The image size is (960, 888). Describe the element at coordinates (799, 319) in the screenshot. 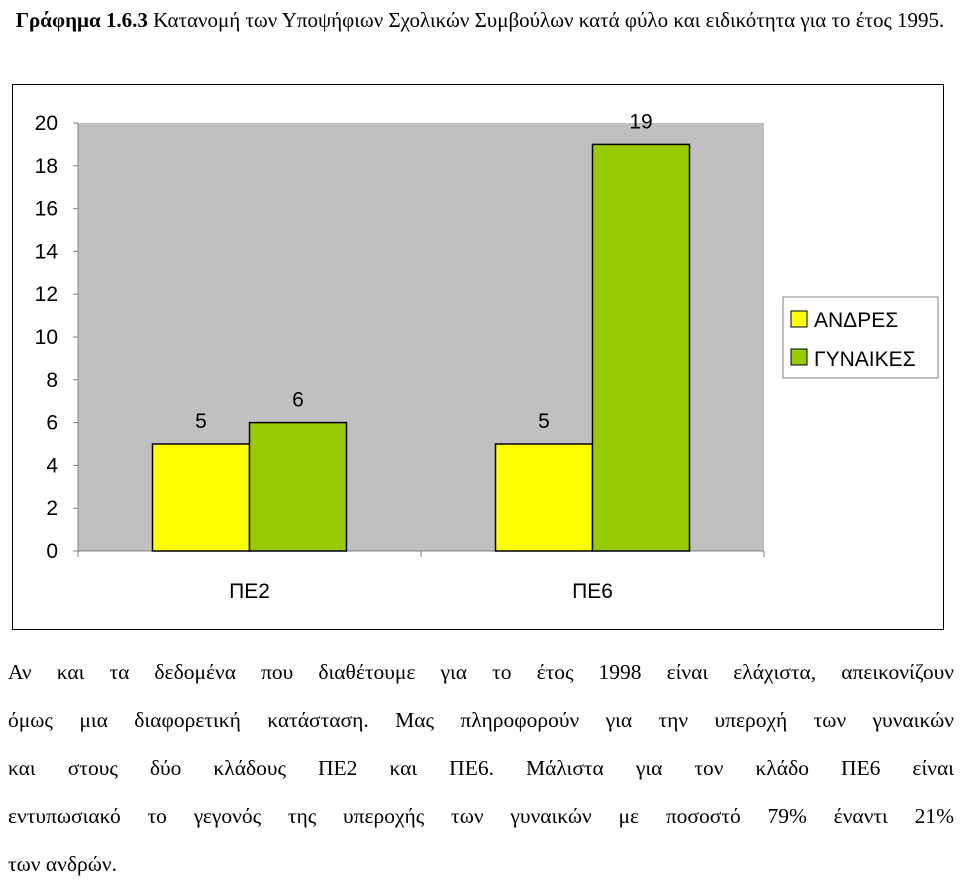

I see `legend-swatch-men` at that location.